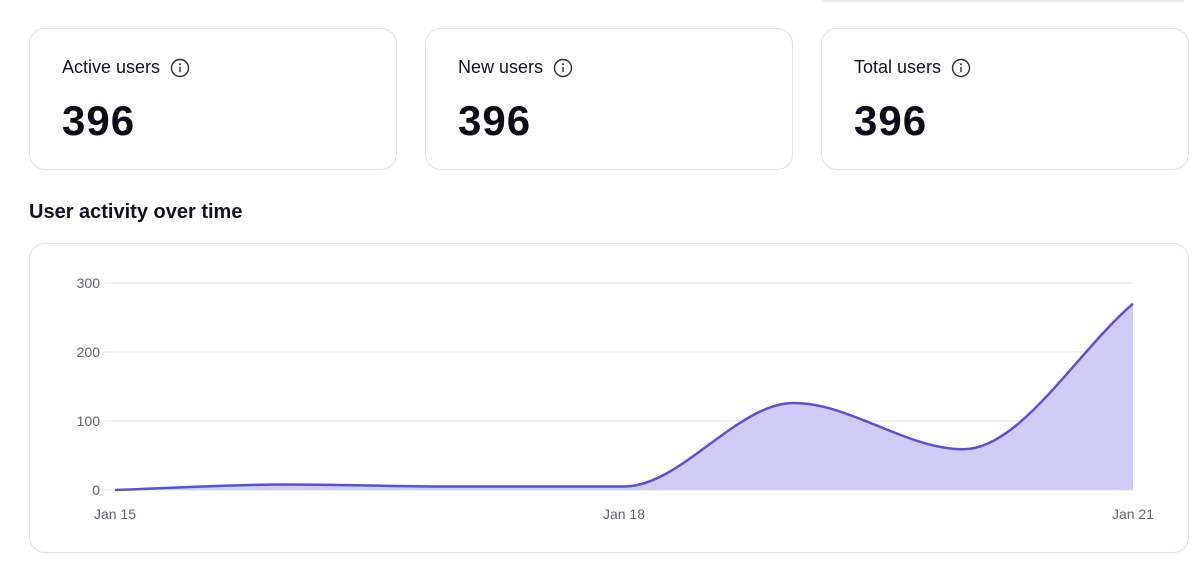  I want to click on x-tick-label: Jan 18, so click(624, 514).